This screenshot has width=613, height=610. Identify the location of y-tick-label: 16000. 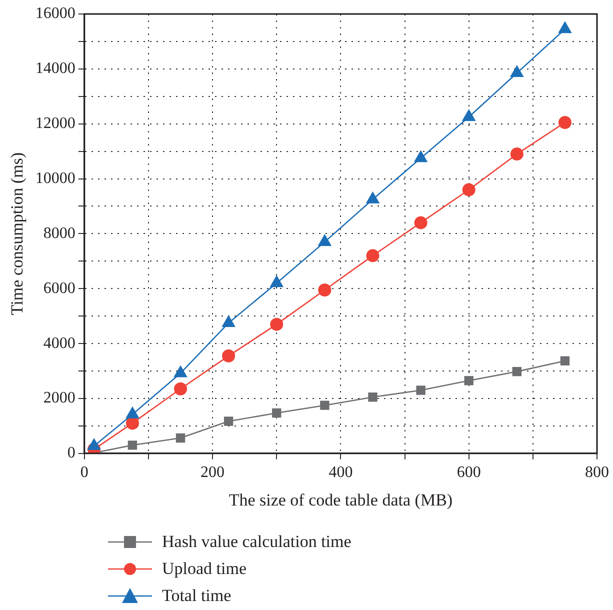
(55, 13).